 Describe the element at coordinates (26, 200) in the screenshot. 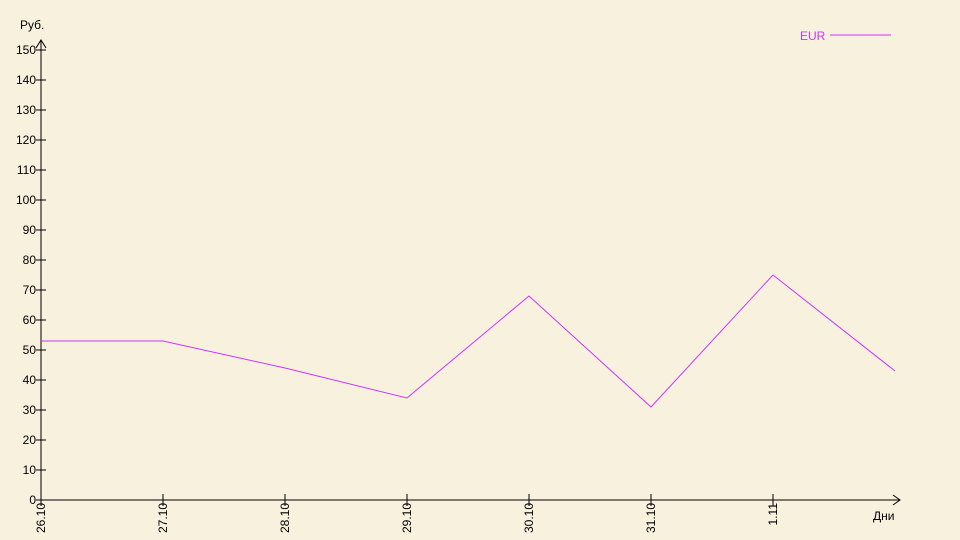

I see `y-tick-label-100: 100` at that location.